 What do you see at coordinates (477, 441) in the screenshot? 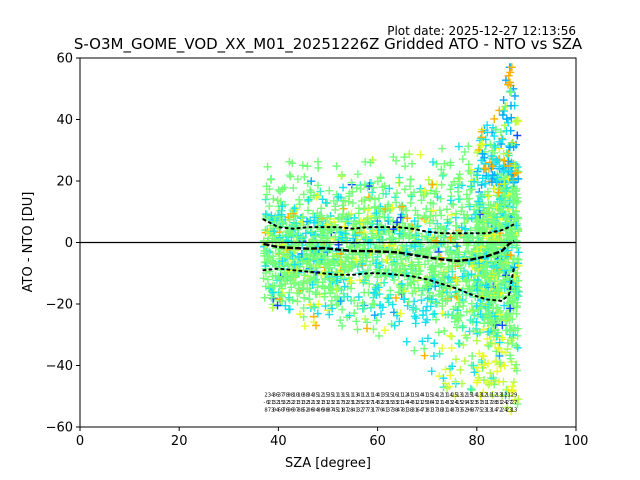
I see `x-tick-label: 80` at bounding box center [477, 441].